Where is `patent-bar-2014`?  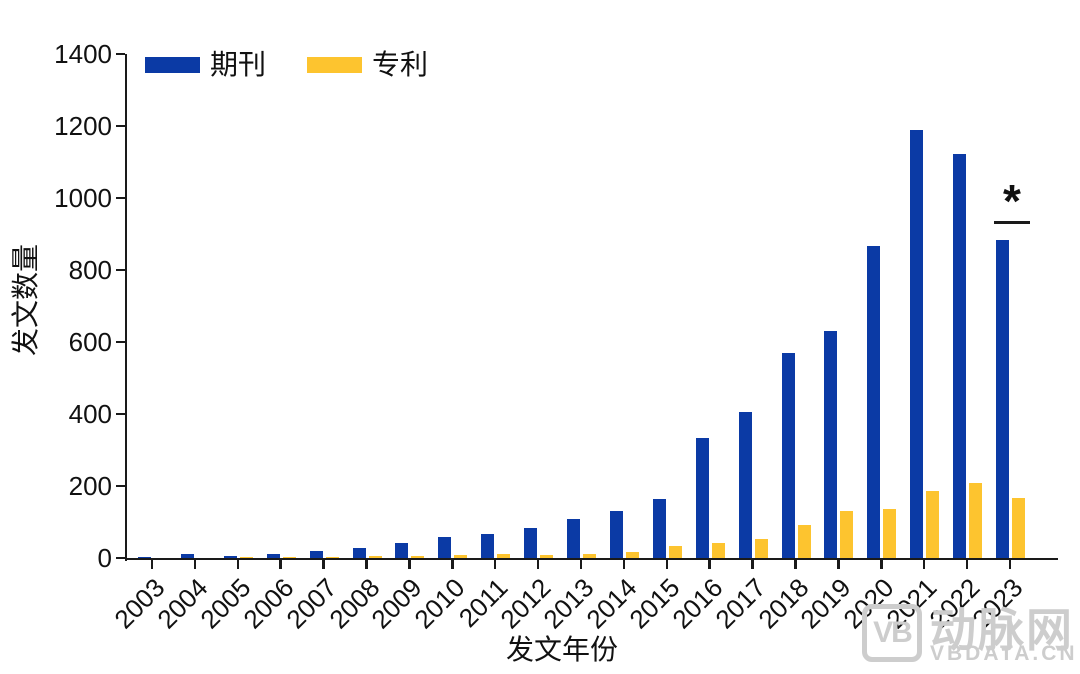
patent-bar-2014 is located at coordinates (632, 555).